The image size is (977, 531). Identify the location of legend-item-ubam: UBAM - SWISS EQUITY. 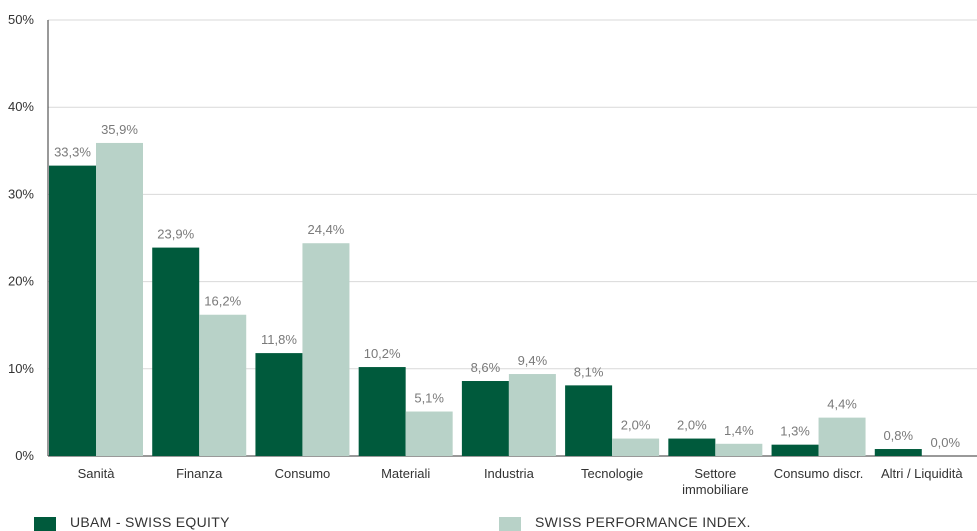
(132, 522).